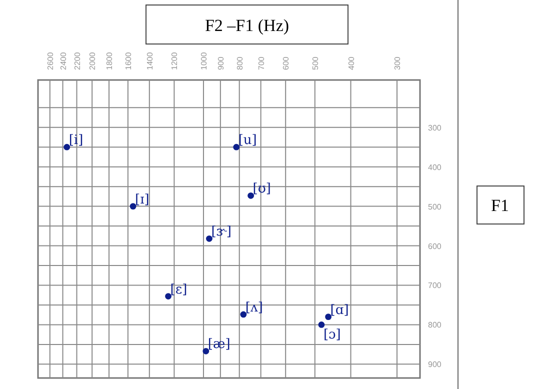  What do you see at coordinates (149, 61) in the screenshot?
I see `x-tick-label: 1400` at bounding box center [149, 61].